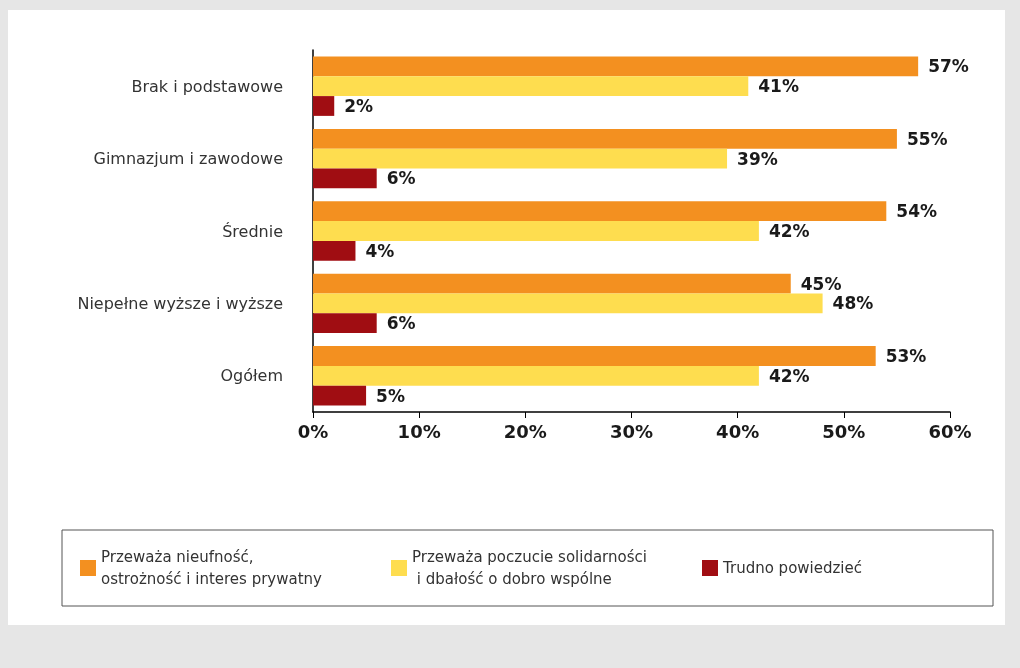 Image resolution: width=1020 pixels, height=668 pixels. I want to click on y-tick-label: Brak i podstawowe, so click(207, 86).